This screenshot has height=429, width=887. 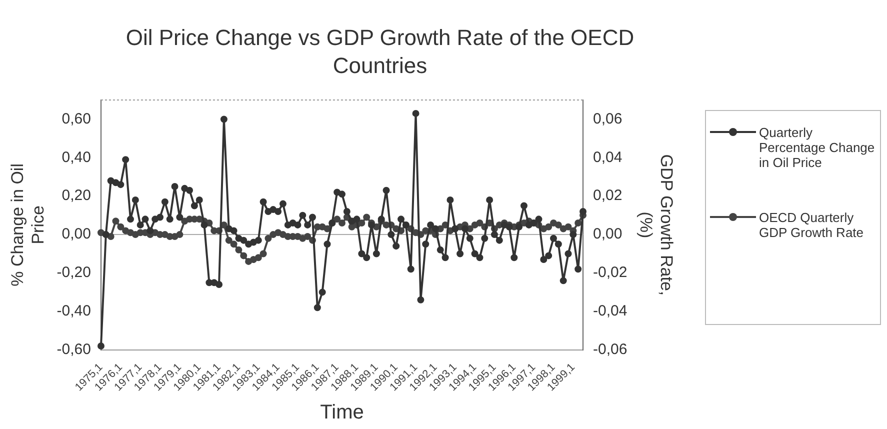 What do you see at coordinates (342, 413) in the screenshot?
I see `x-axis-title: Time` at bounding box center [342, 413].